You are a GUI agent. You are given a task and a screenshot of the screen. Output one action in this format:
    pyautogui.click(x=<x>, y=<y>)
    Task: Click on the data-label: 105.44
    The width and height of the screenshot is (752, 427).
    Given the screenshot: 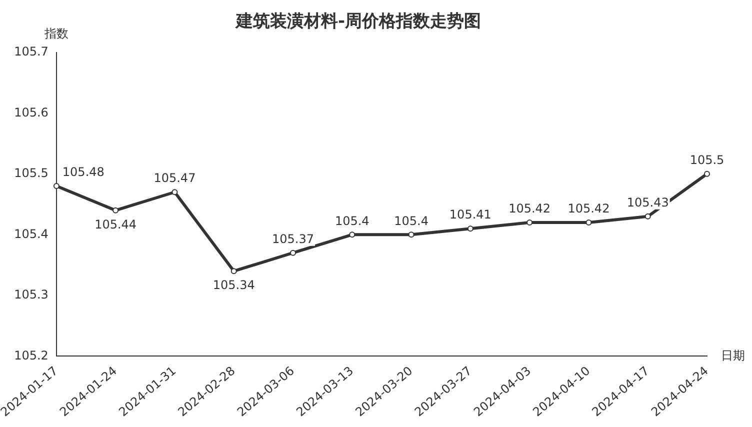 What is the action you would take?
    pyautogui.click(x=115, y=224)
    